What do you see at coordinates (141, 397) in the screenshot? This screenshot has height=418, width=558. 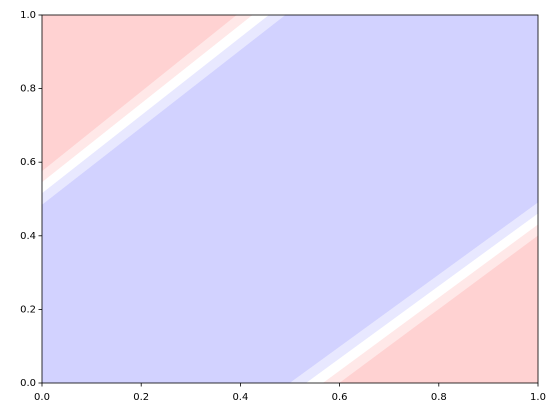 I see `x-tick-label: 0.2` at bounding box center [141, 397].